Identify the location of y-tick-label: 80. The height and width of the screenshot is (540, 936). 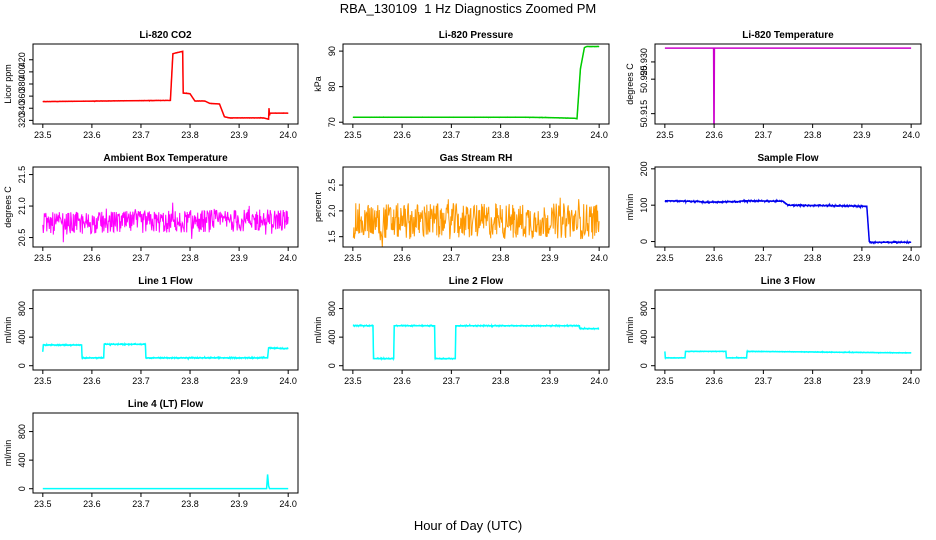
(332, 87).